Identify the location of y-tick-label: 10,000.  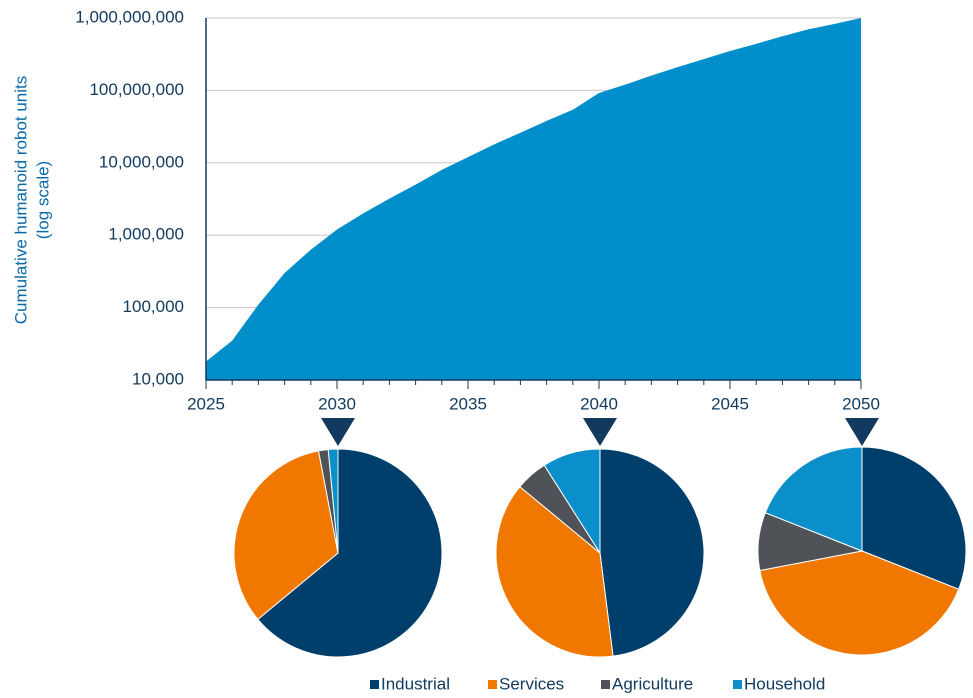
(158, 378).